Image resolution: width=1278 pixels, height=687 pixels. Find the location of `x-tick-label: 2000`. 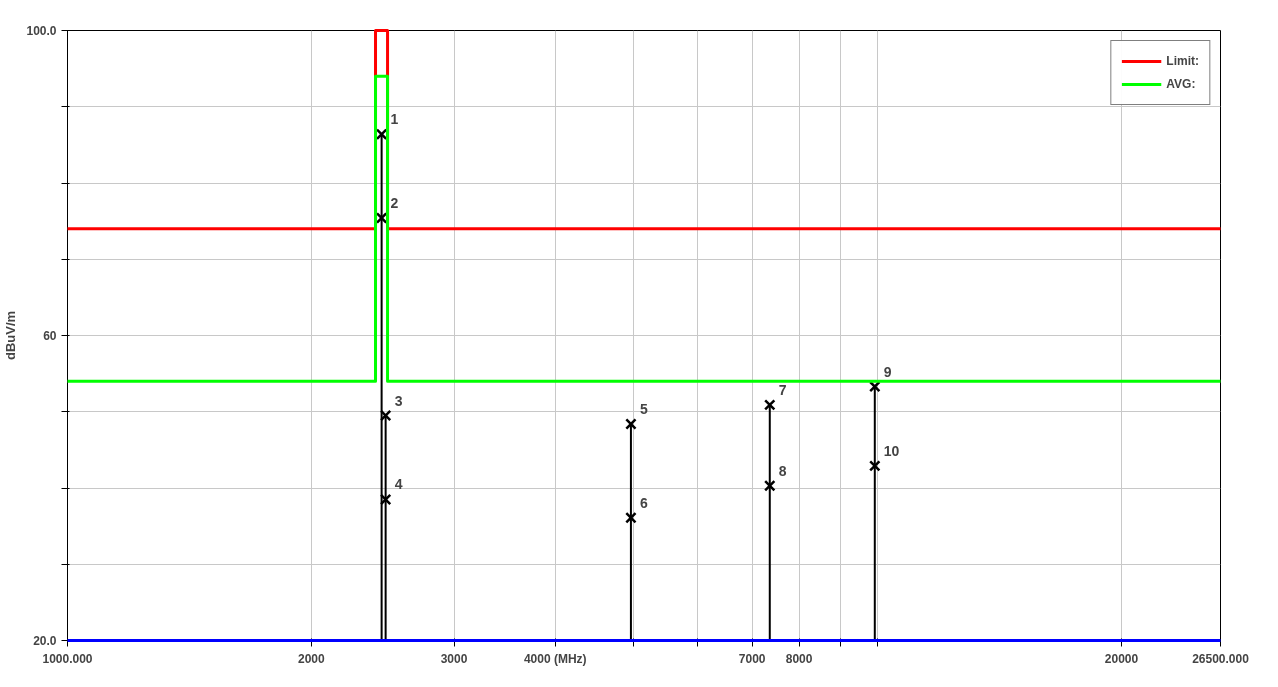

x-tick-label: 2000 is located at coordinates (312, 658).